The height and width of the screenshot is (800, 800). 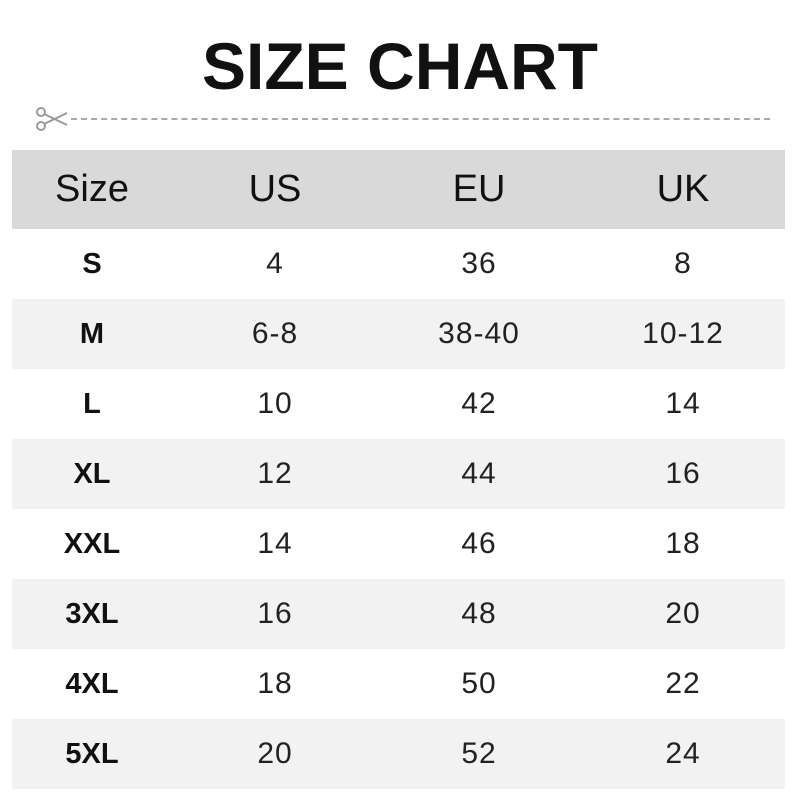 What do you see at coordinates (275, 543) in the screenshot?
I see `cell-us: 14` at bounding box center [275, 543].